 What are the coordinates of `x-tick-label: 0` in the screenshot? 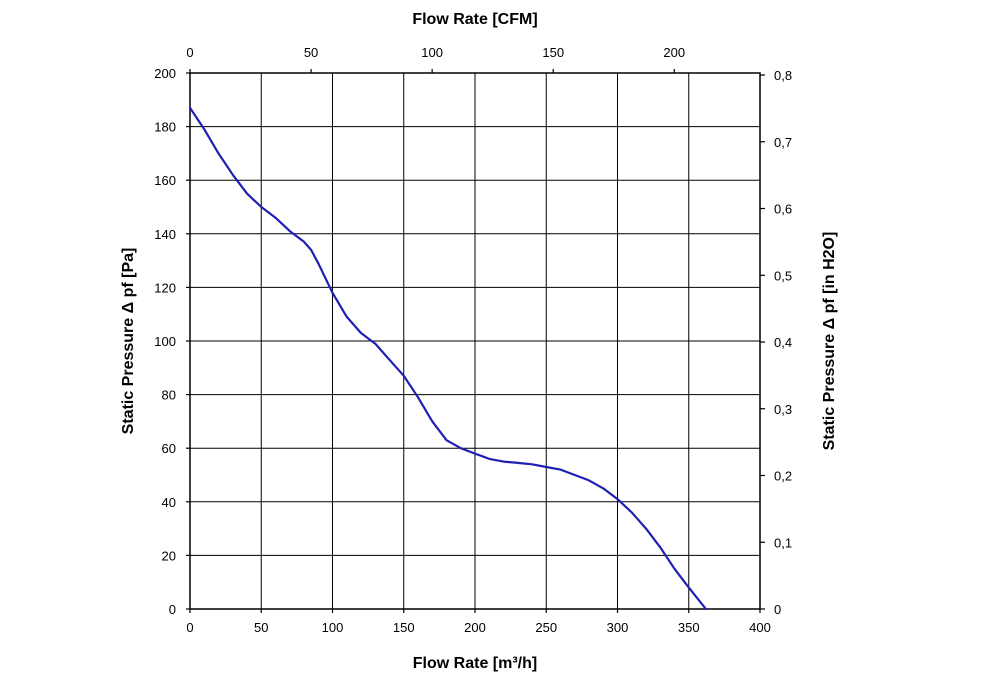 It's located at (189, 627).